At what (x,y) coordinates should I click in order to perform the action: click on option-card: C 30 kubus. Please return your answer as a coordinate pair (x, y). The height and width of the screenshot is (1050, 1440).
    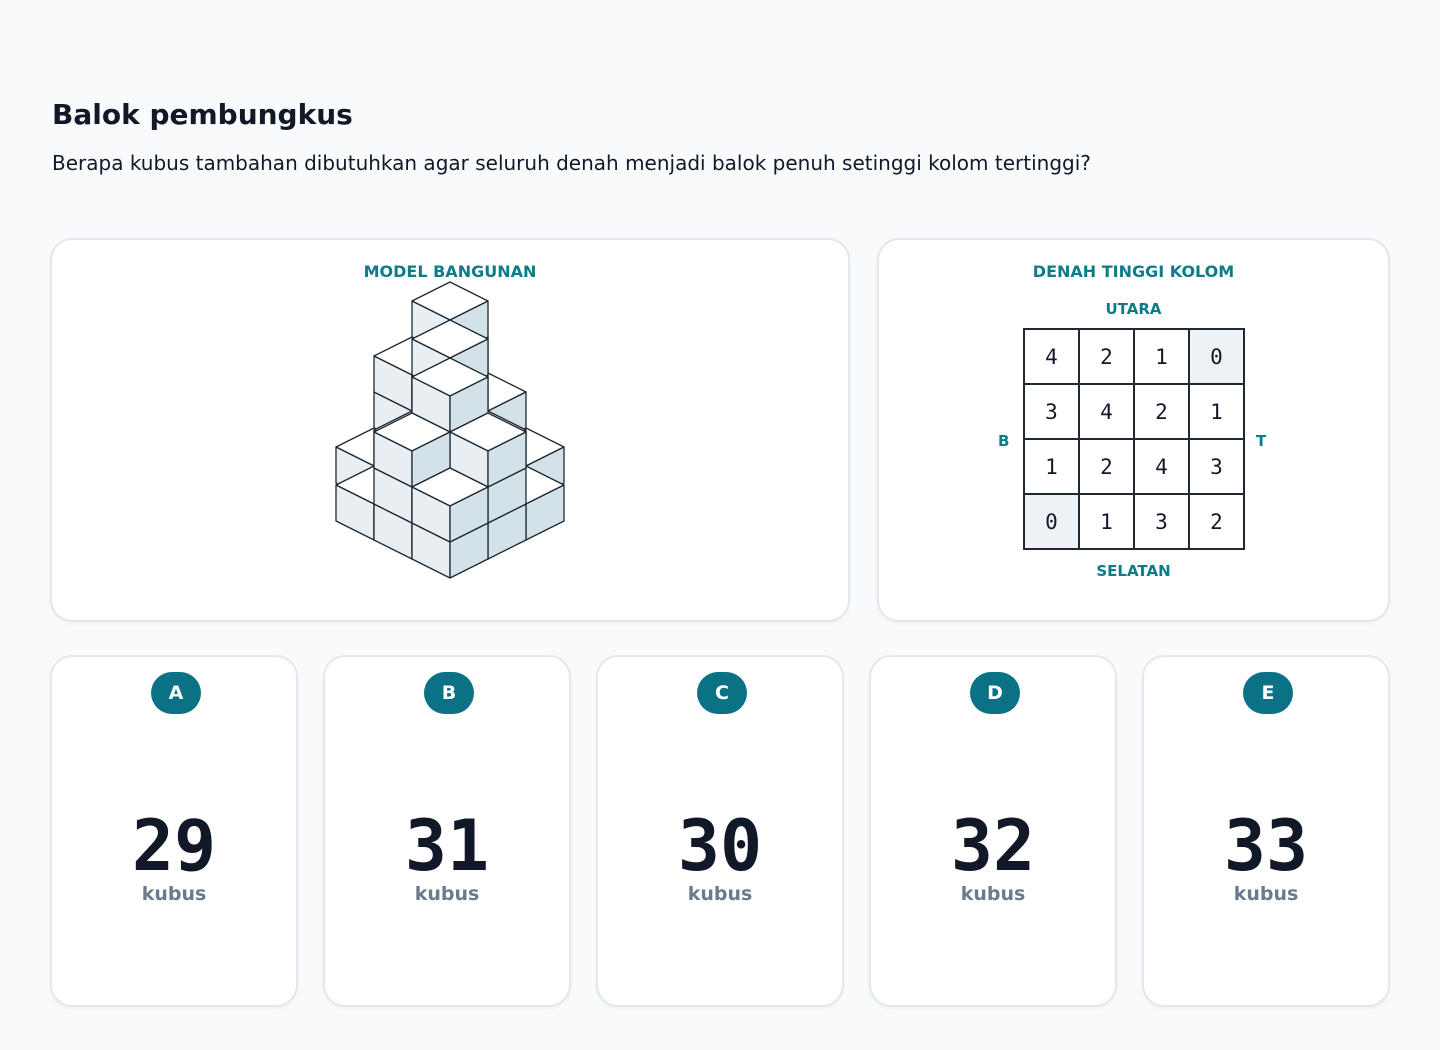
    Looking at the image, I should click on (720, 831).